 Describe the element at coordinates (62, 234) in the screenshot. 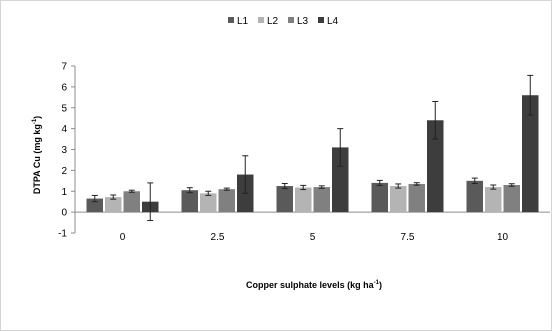

I see `y-tick-label: -1` at that location.